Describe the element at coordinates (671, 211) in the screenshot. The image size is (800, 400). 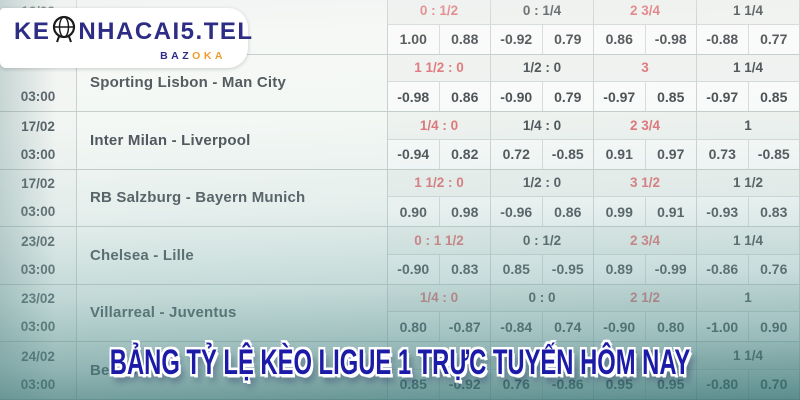
I see `odds-value: 0.91` at that location.